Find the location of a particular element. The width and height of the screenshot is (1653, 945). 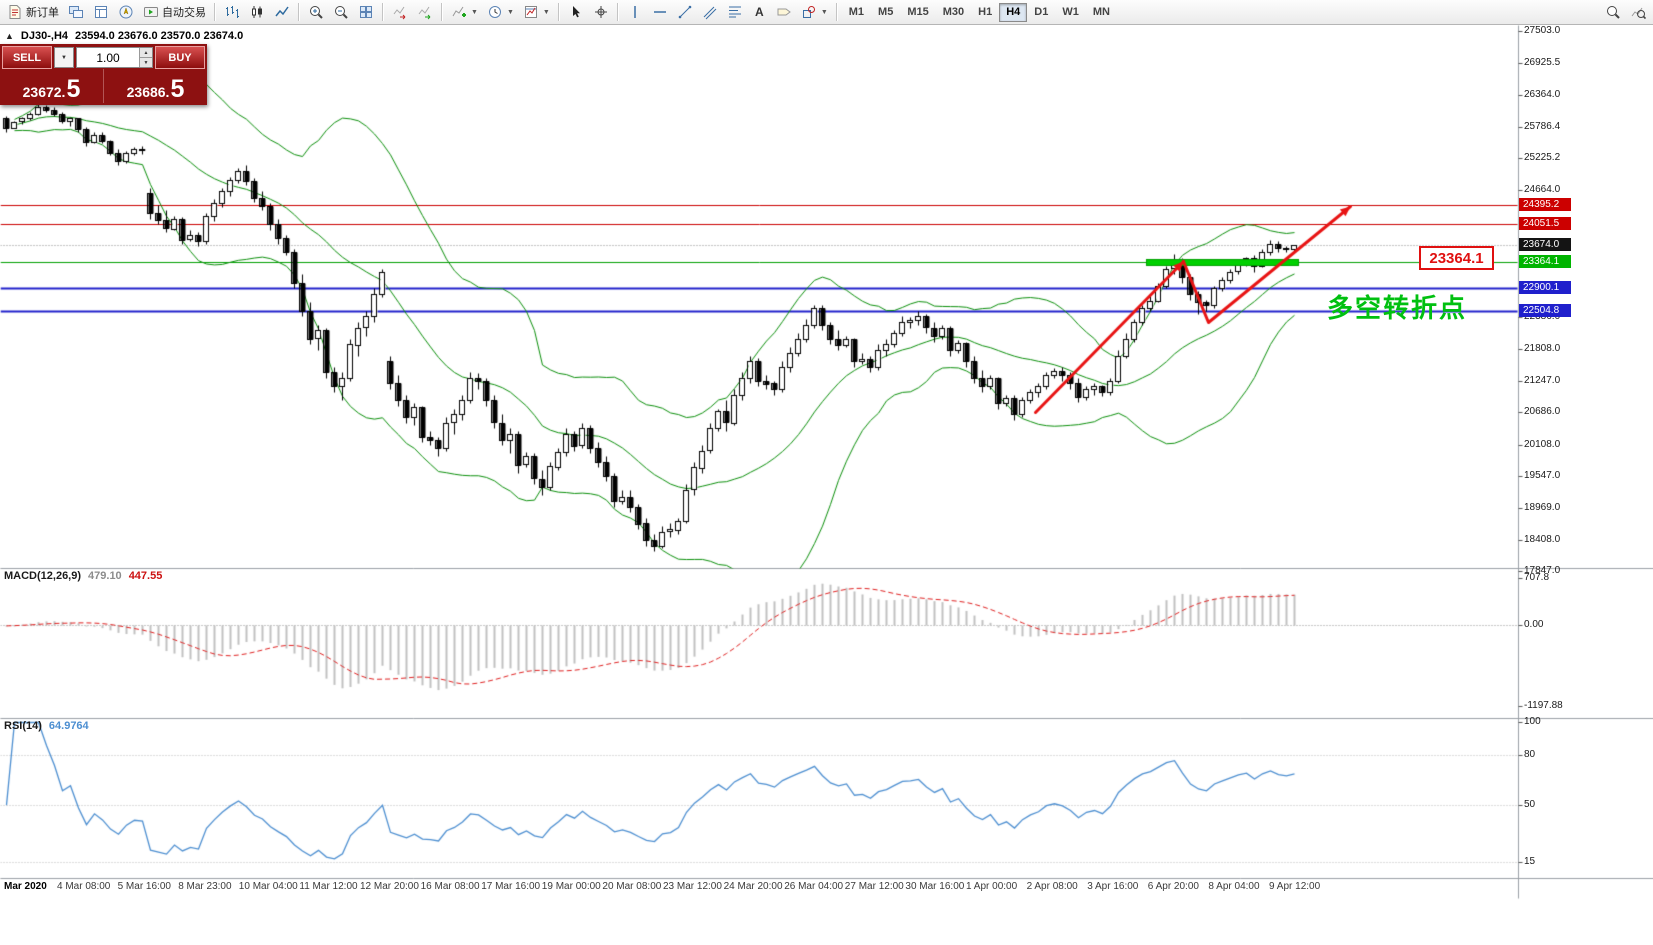

volume-preset-dropdown: ▼ is located at coordinates (64, 57).